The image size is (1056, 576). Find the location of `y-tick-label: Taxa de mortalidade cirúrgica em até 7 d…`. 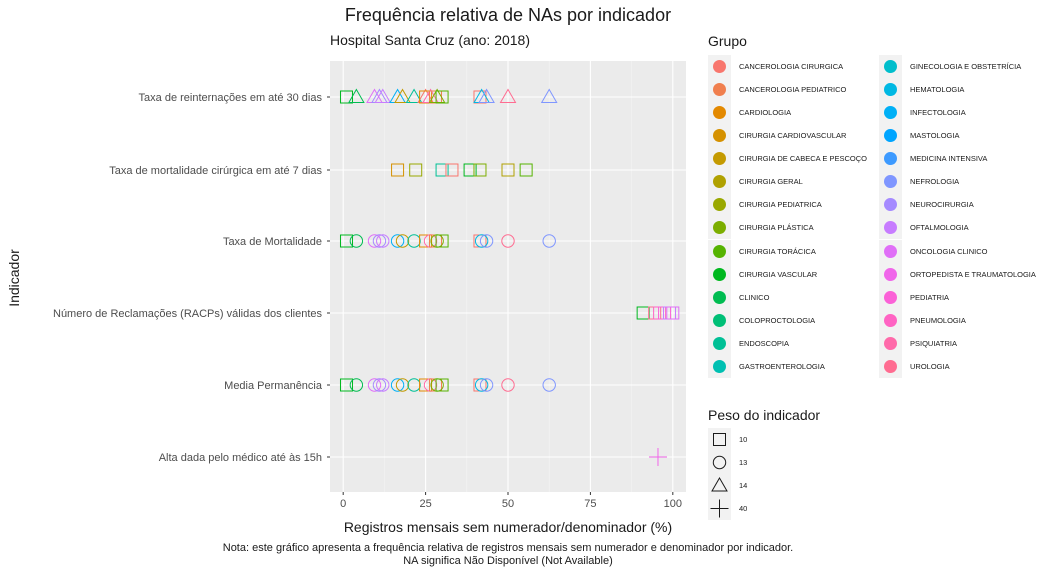

y-tick-label: Taxa de mortalidade cirúrgica em até 7 d… is located at coordinates (215, 171).